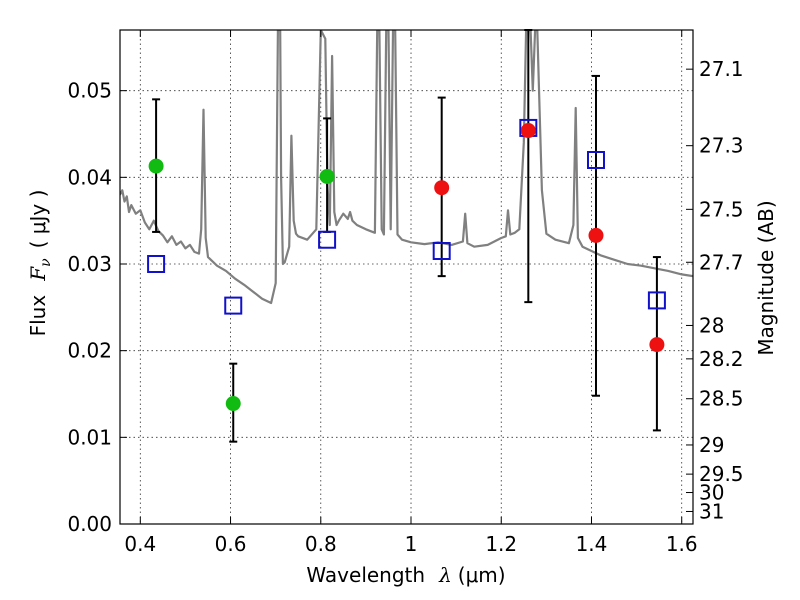 The image size is (800, 600). Describe the element at coordinates (501, 544) in the screenshot. I see `x-tick-label: 1.2` at that location.